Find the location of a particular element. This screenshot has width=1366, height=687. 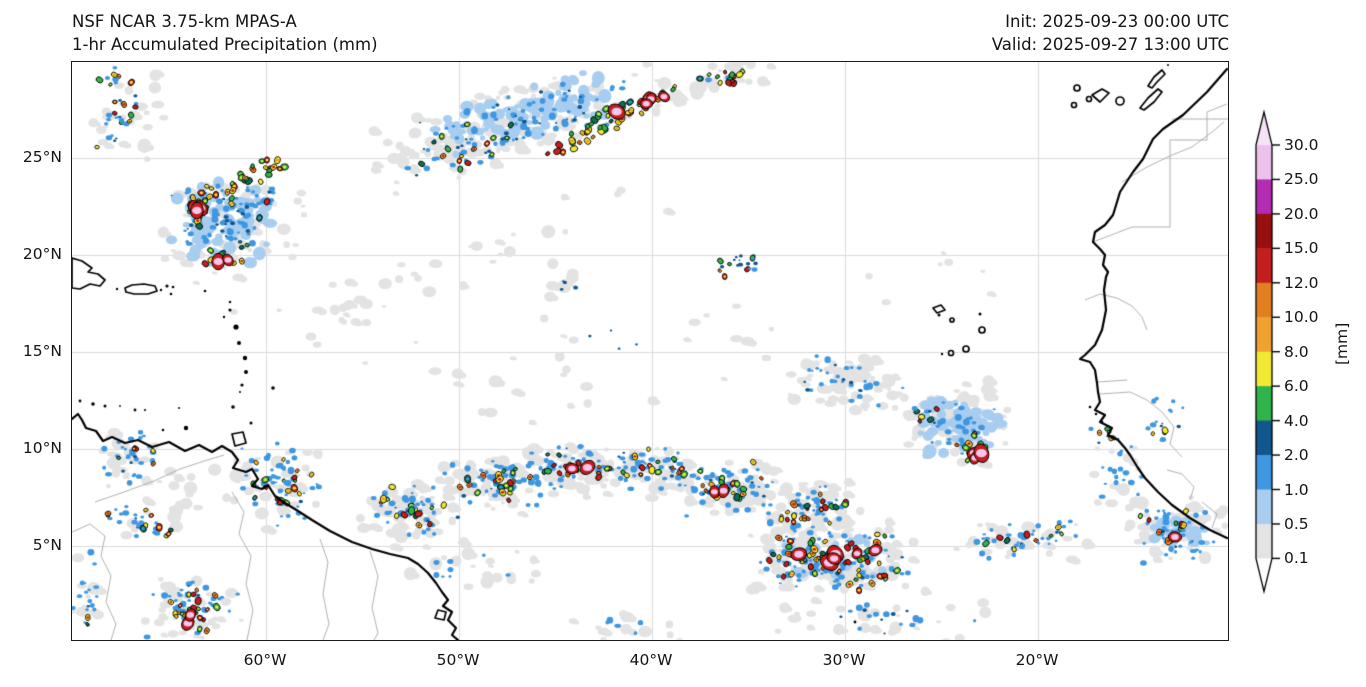

colorbar is located at coordinates (1270, 355).